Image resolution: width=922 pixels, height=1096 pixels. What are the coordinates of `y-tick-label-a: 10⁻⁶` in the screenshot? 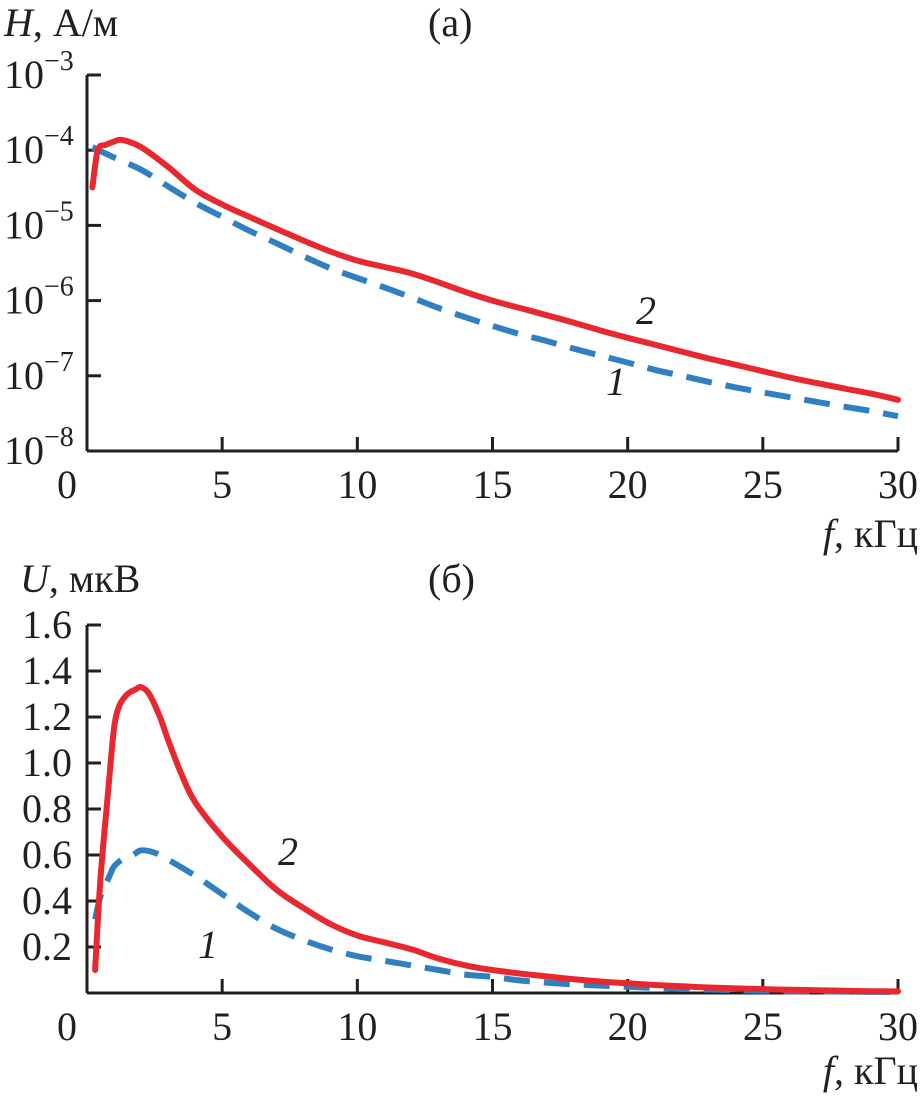 It's located at (39, 297).